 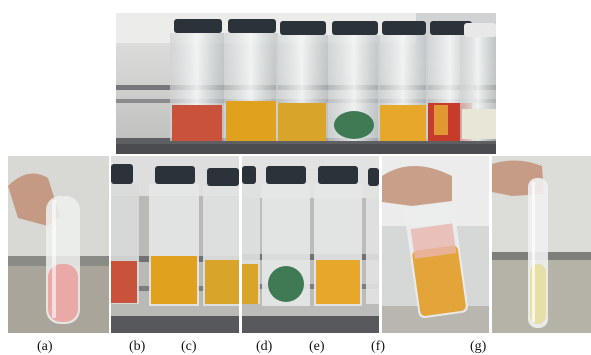 What do you see at coordinates (197, 80) in the screenshot?
I see `vial-b-top` at bounding box center [197, 80].